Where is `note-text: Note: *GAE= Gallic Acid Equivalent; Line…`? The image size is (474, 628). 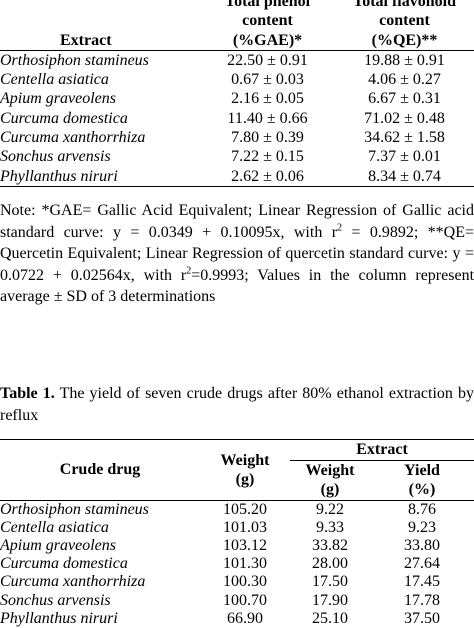 note-text: Note: *GAE= Gallic Acid Equivalent; Line… is located at coordinates (237, 221).